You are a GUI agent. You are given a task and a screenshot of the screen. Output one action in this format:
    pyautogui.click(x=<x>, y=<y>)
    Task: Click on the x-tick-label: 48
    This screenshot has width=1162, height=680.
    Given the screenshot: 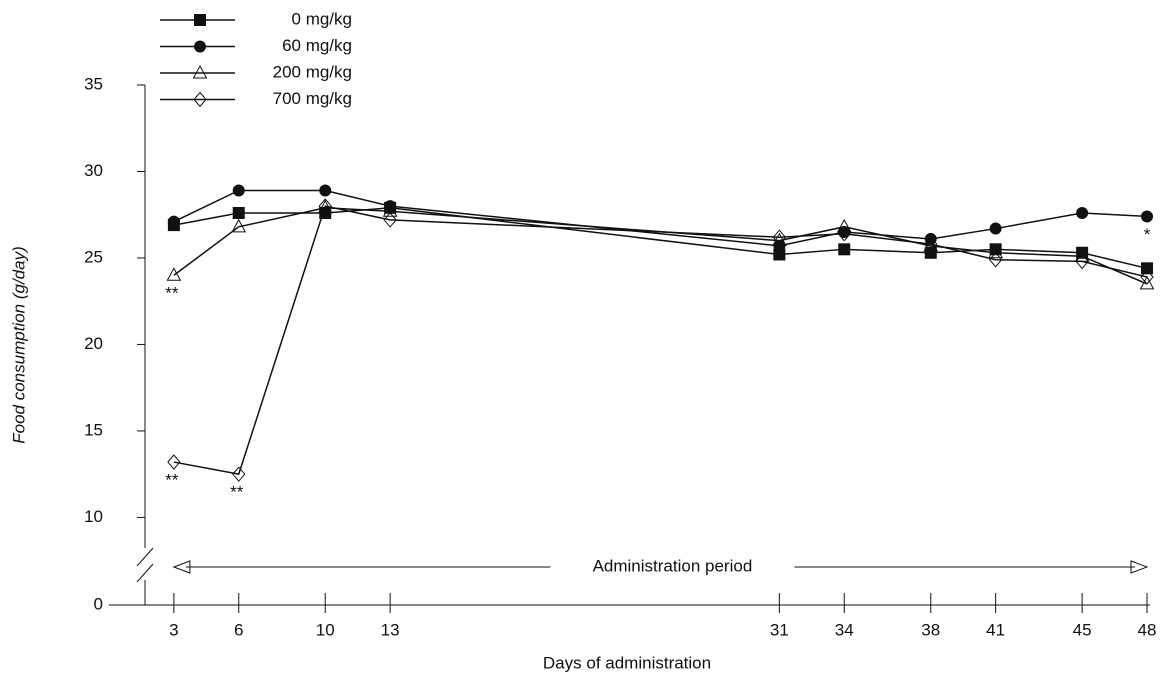 What is the action you would take?
    pyautogui.click(x=1147, y=629)
    